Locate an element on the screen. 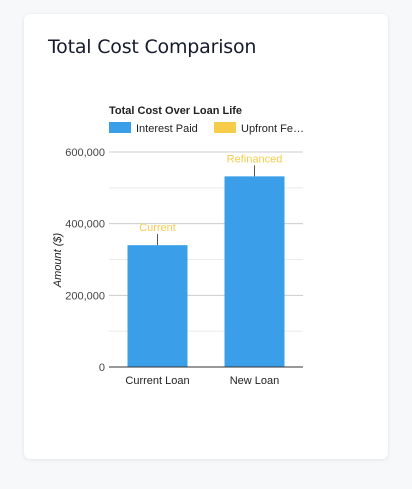  annotation-label-0: Current is located at coordinates (157, 228).